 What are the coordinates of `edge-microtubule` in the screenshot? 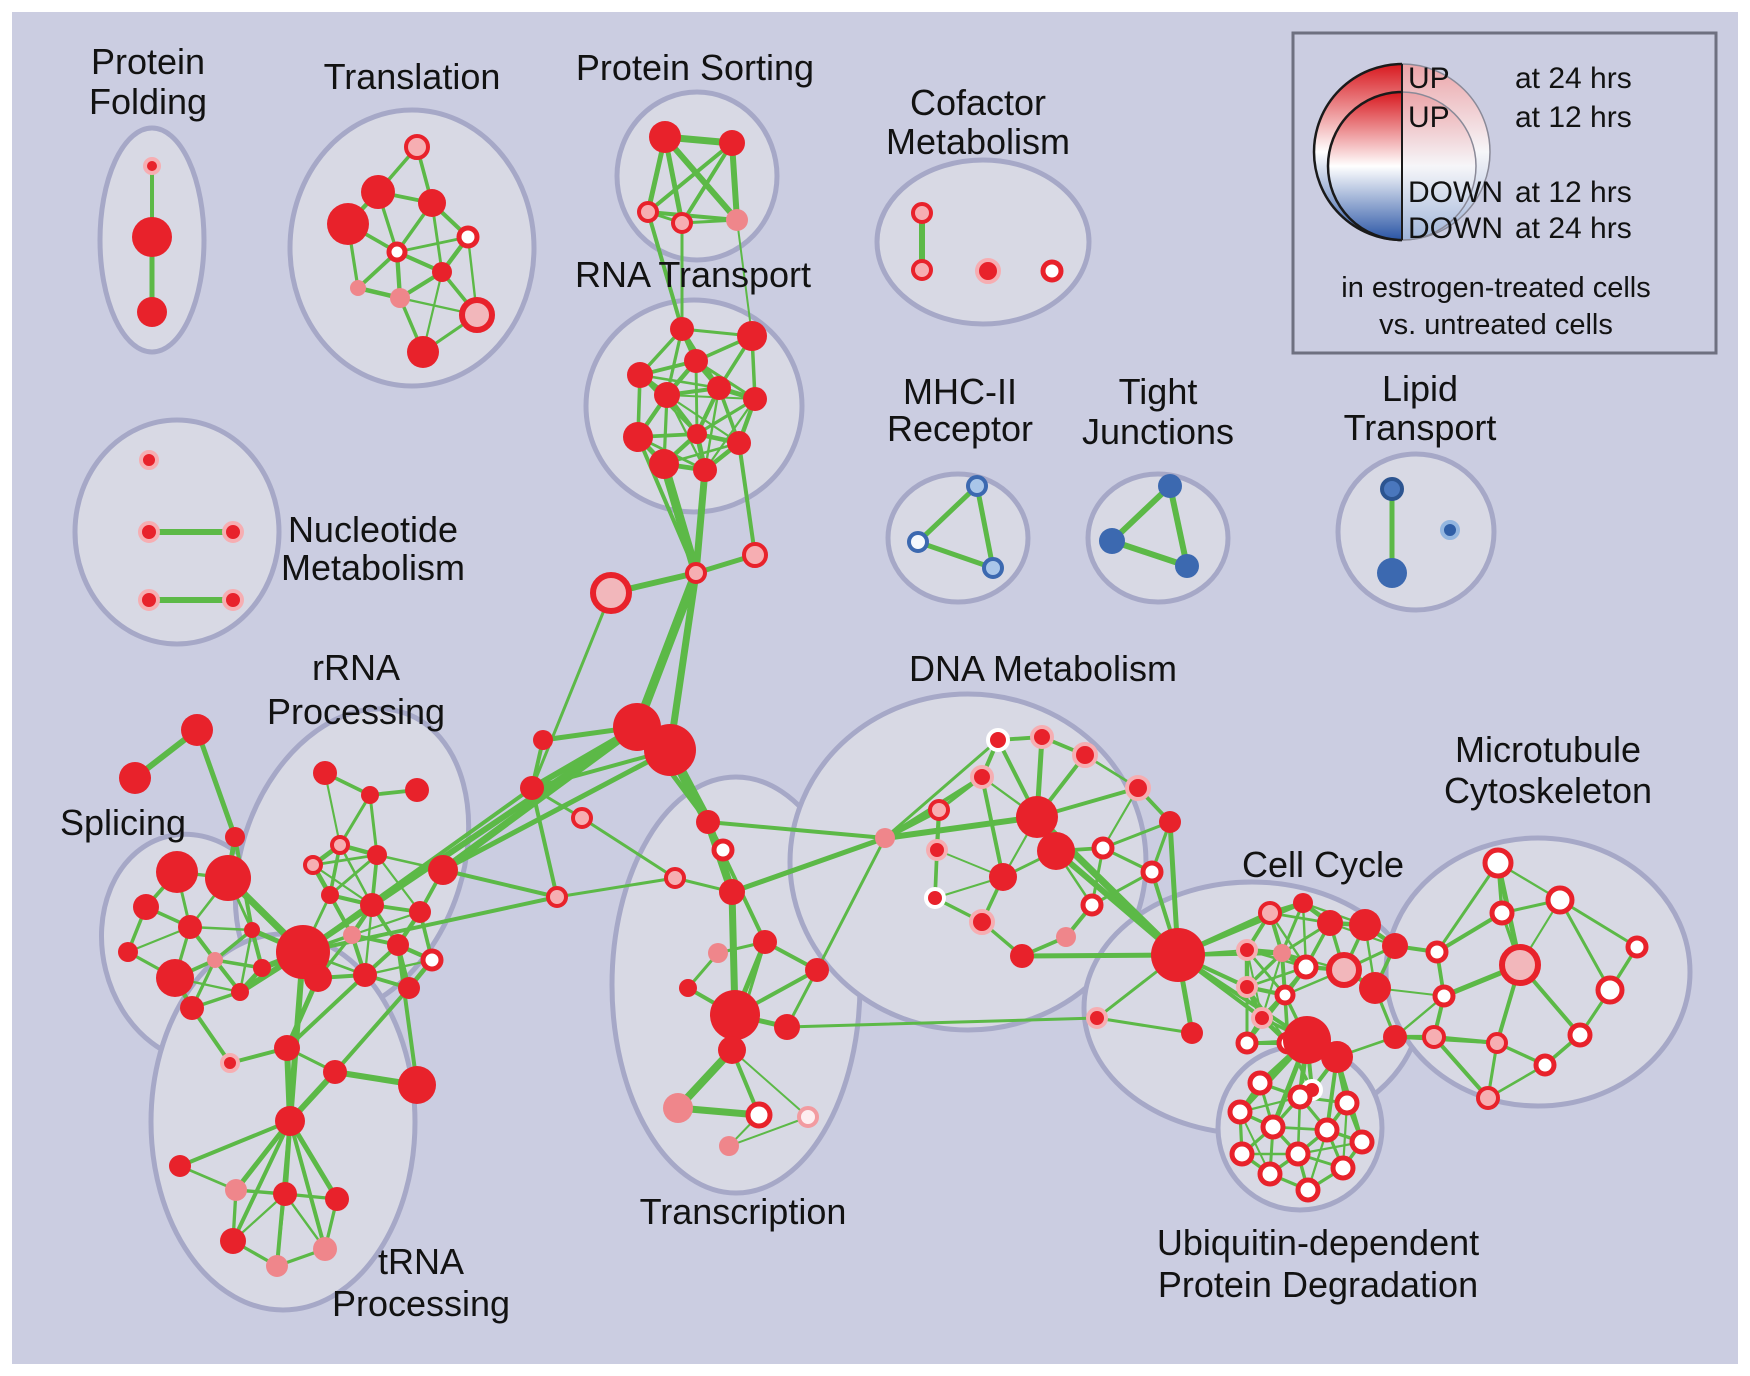 It's located at (1585, 945).